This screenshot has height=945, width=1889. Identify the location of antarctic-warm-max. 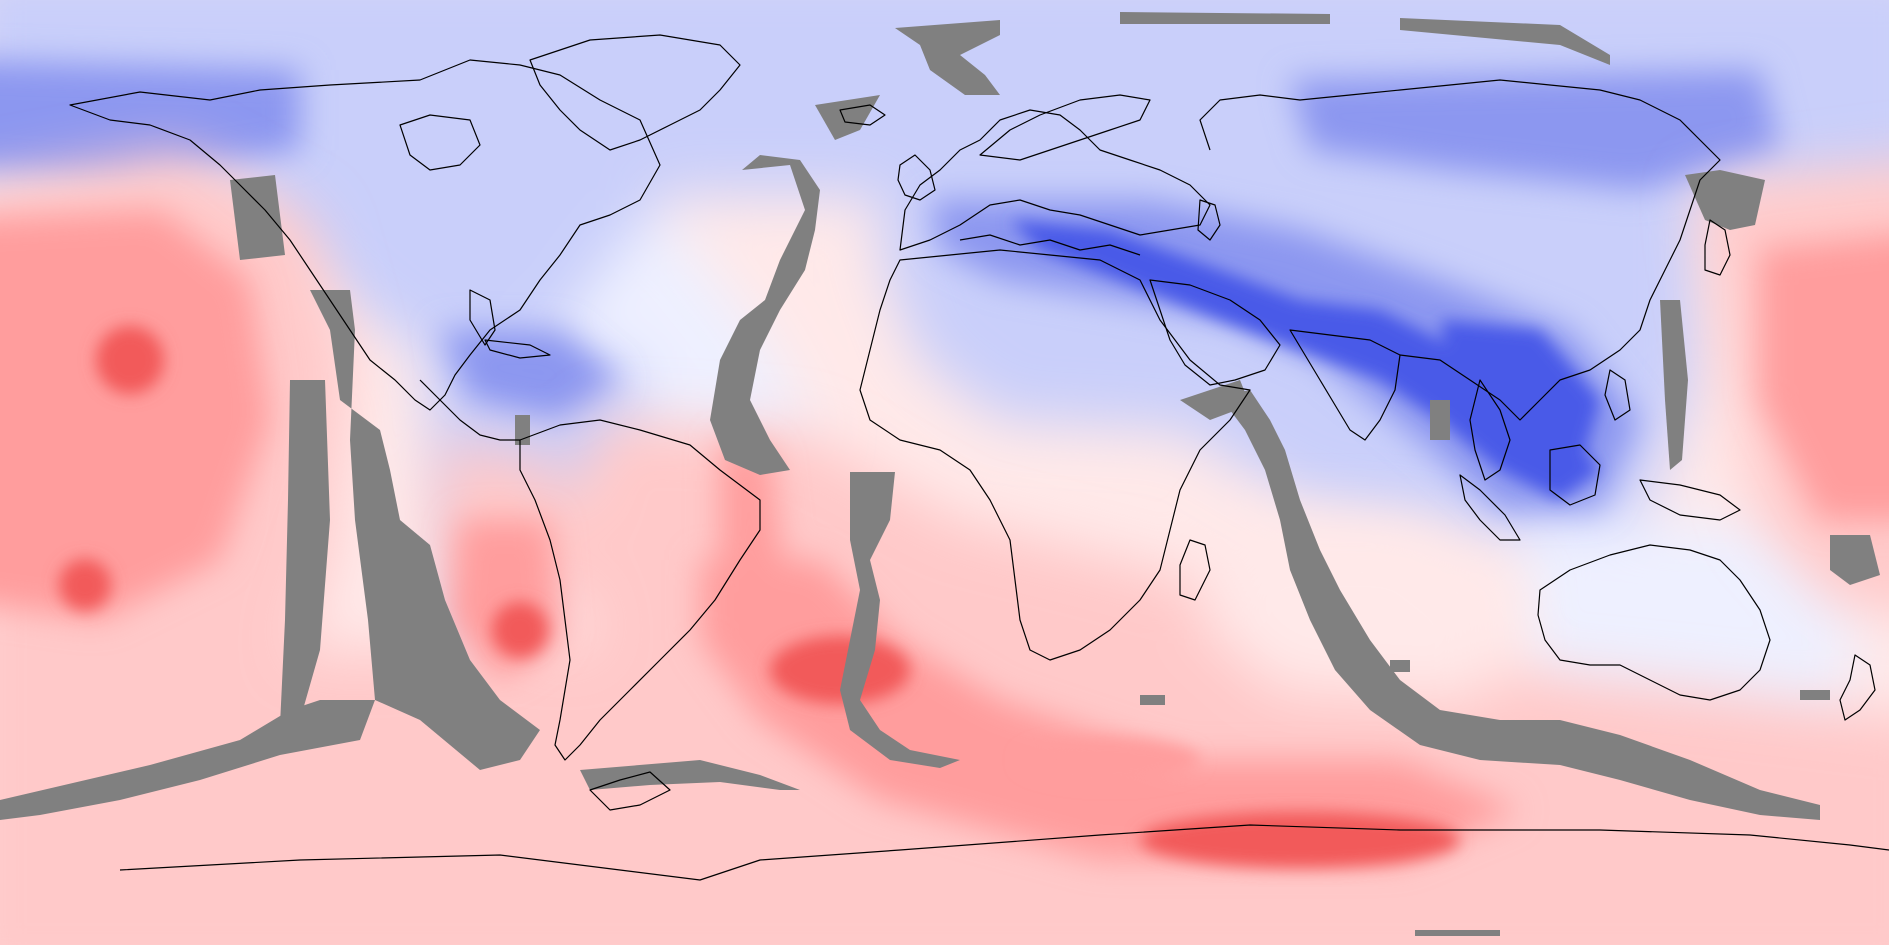
(1300, 840).